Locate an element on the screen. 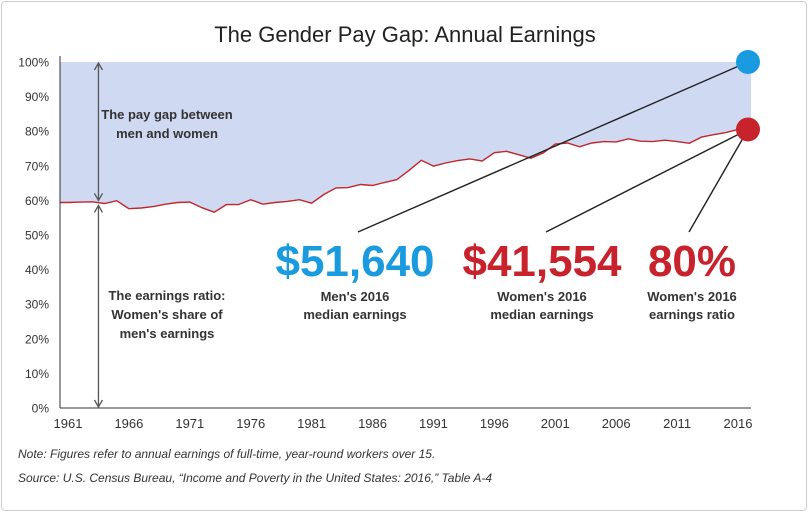 This screenshot has height=514, width=810. ratio-caption: Women's 2016 is located at coordinates (692, 296).